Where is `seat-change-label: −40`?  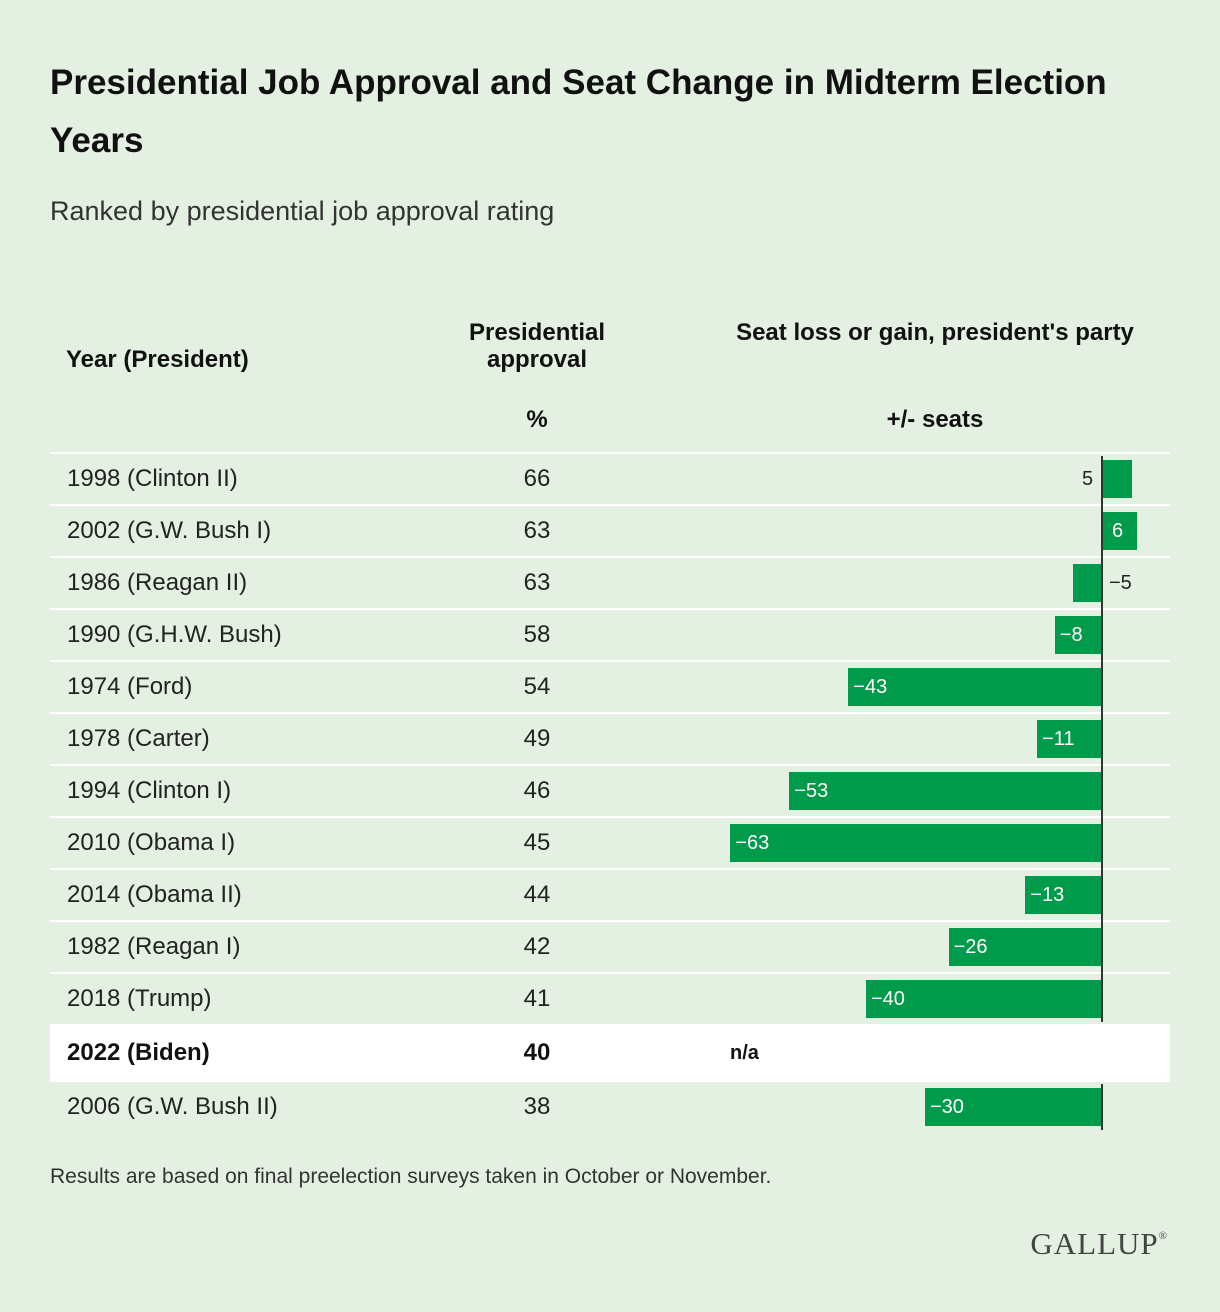
seat-change-label: −40 is located at coordinates (888, 999).